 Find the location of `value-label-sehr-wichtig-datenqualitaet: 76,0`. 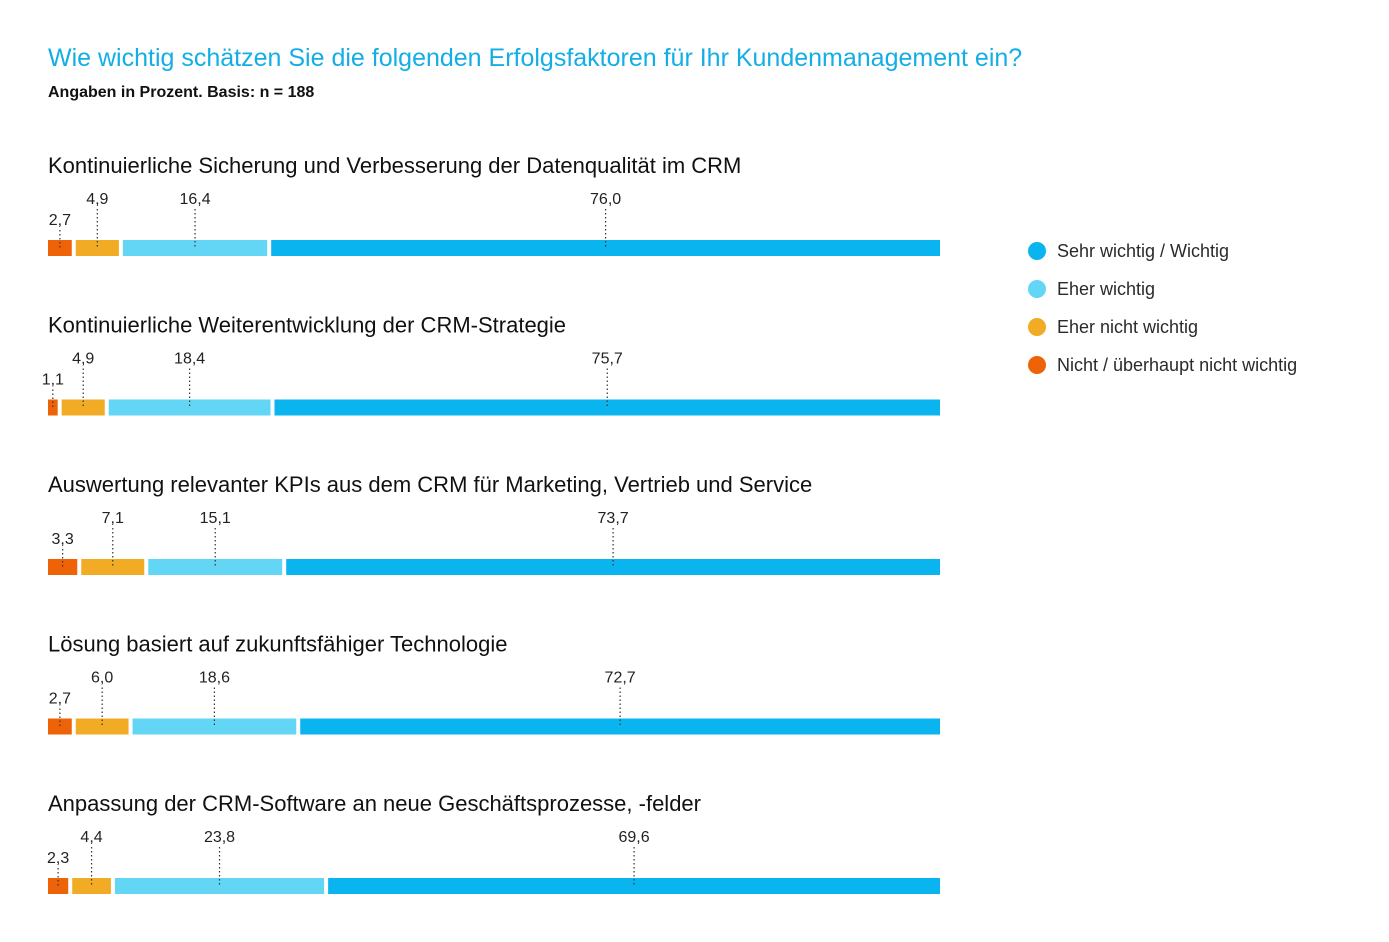

value-label-sehr-wichtig-datenqualitaet: 76,0 is located at coordinates (605, 199).